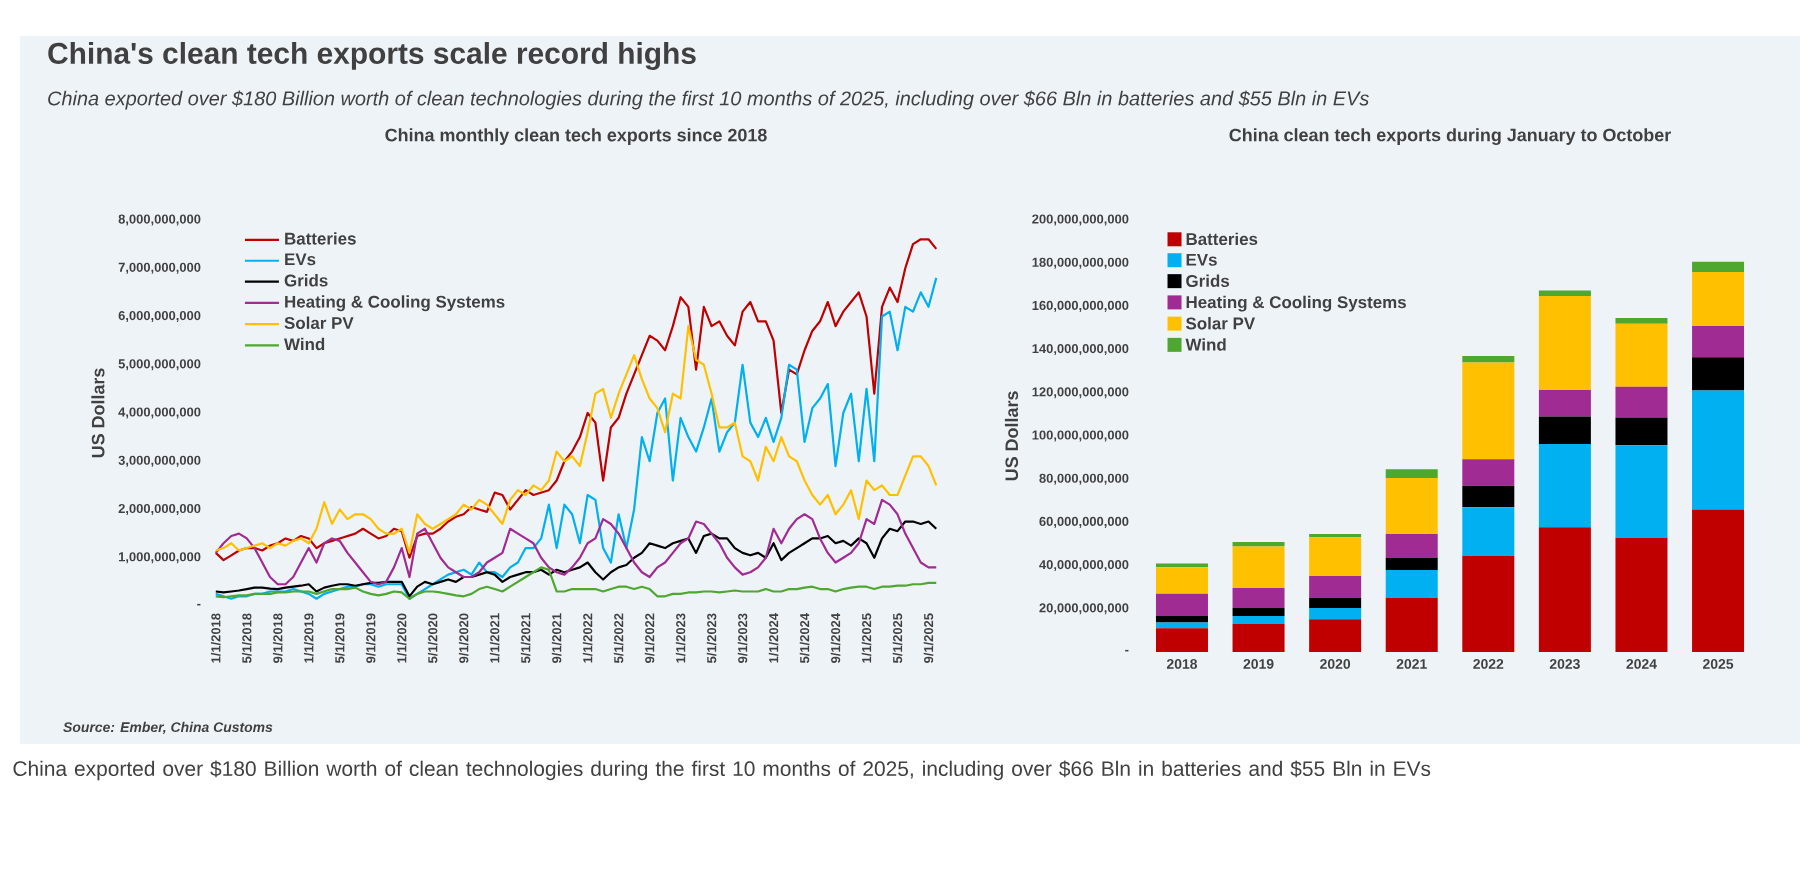  I want to click on text: China's clean tech exports scale record highs, so click(372, 55).